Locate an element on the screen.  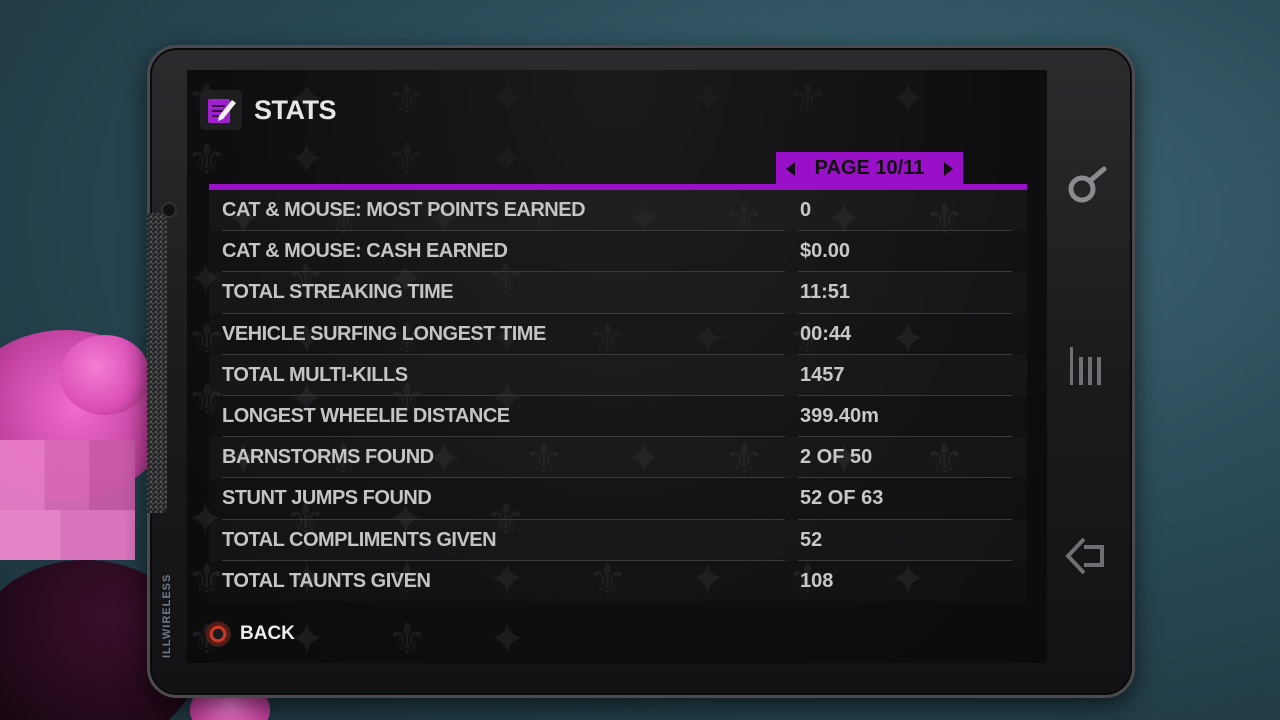
prev-page-icon is located at coordinates (790, 168).